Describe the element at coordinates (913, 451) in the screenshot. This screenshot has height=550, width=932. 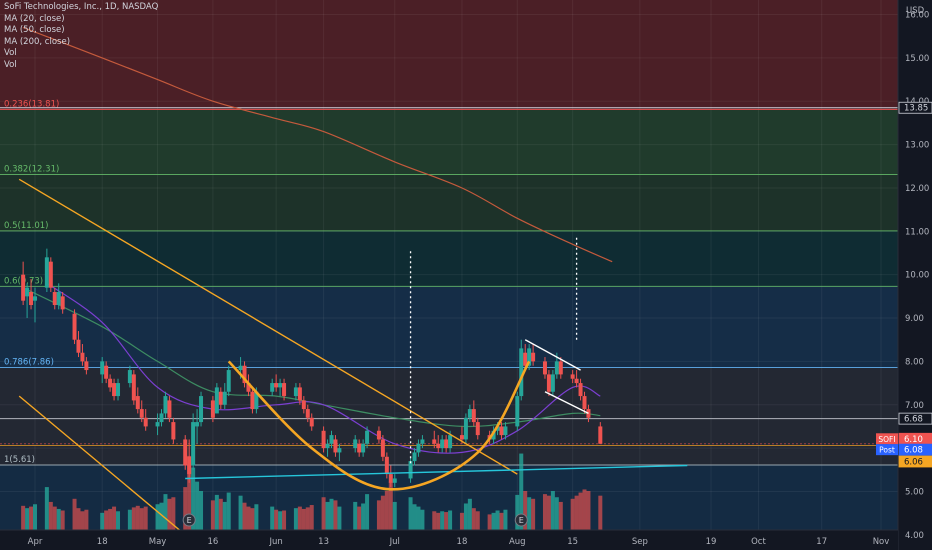
I see `price-label-value: 6.08` at that location.